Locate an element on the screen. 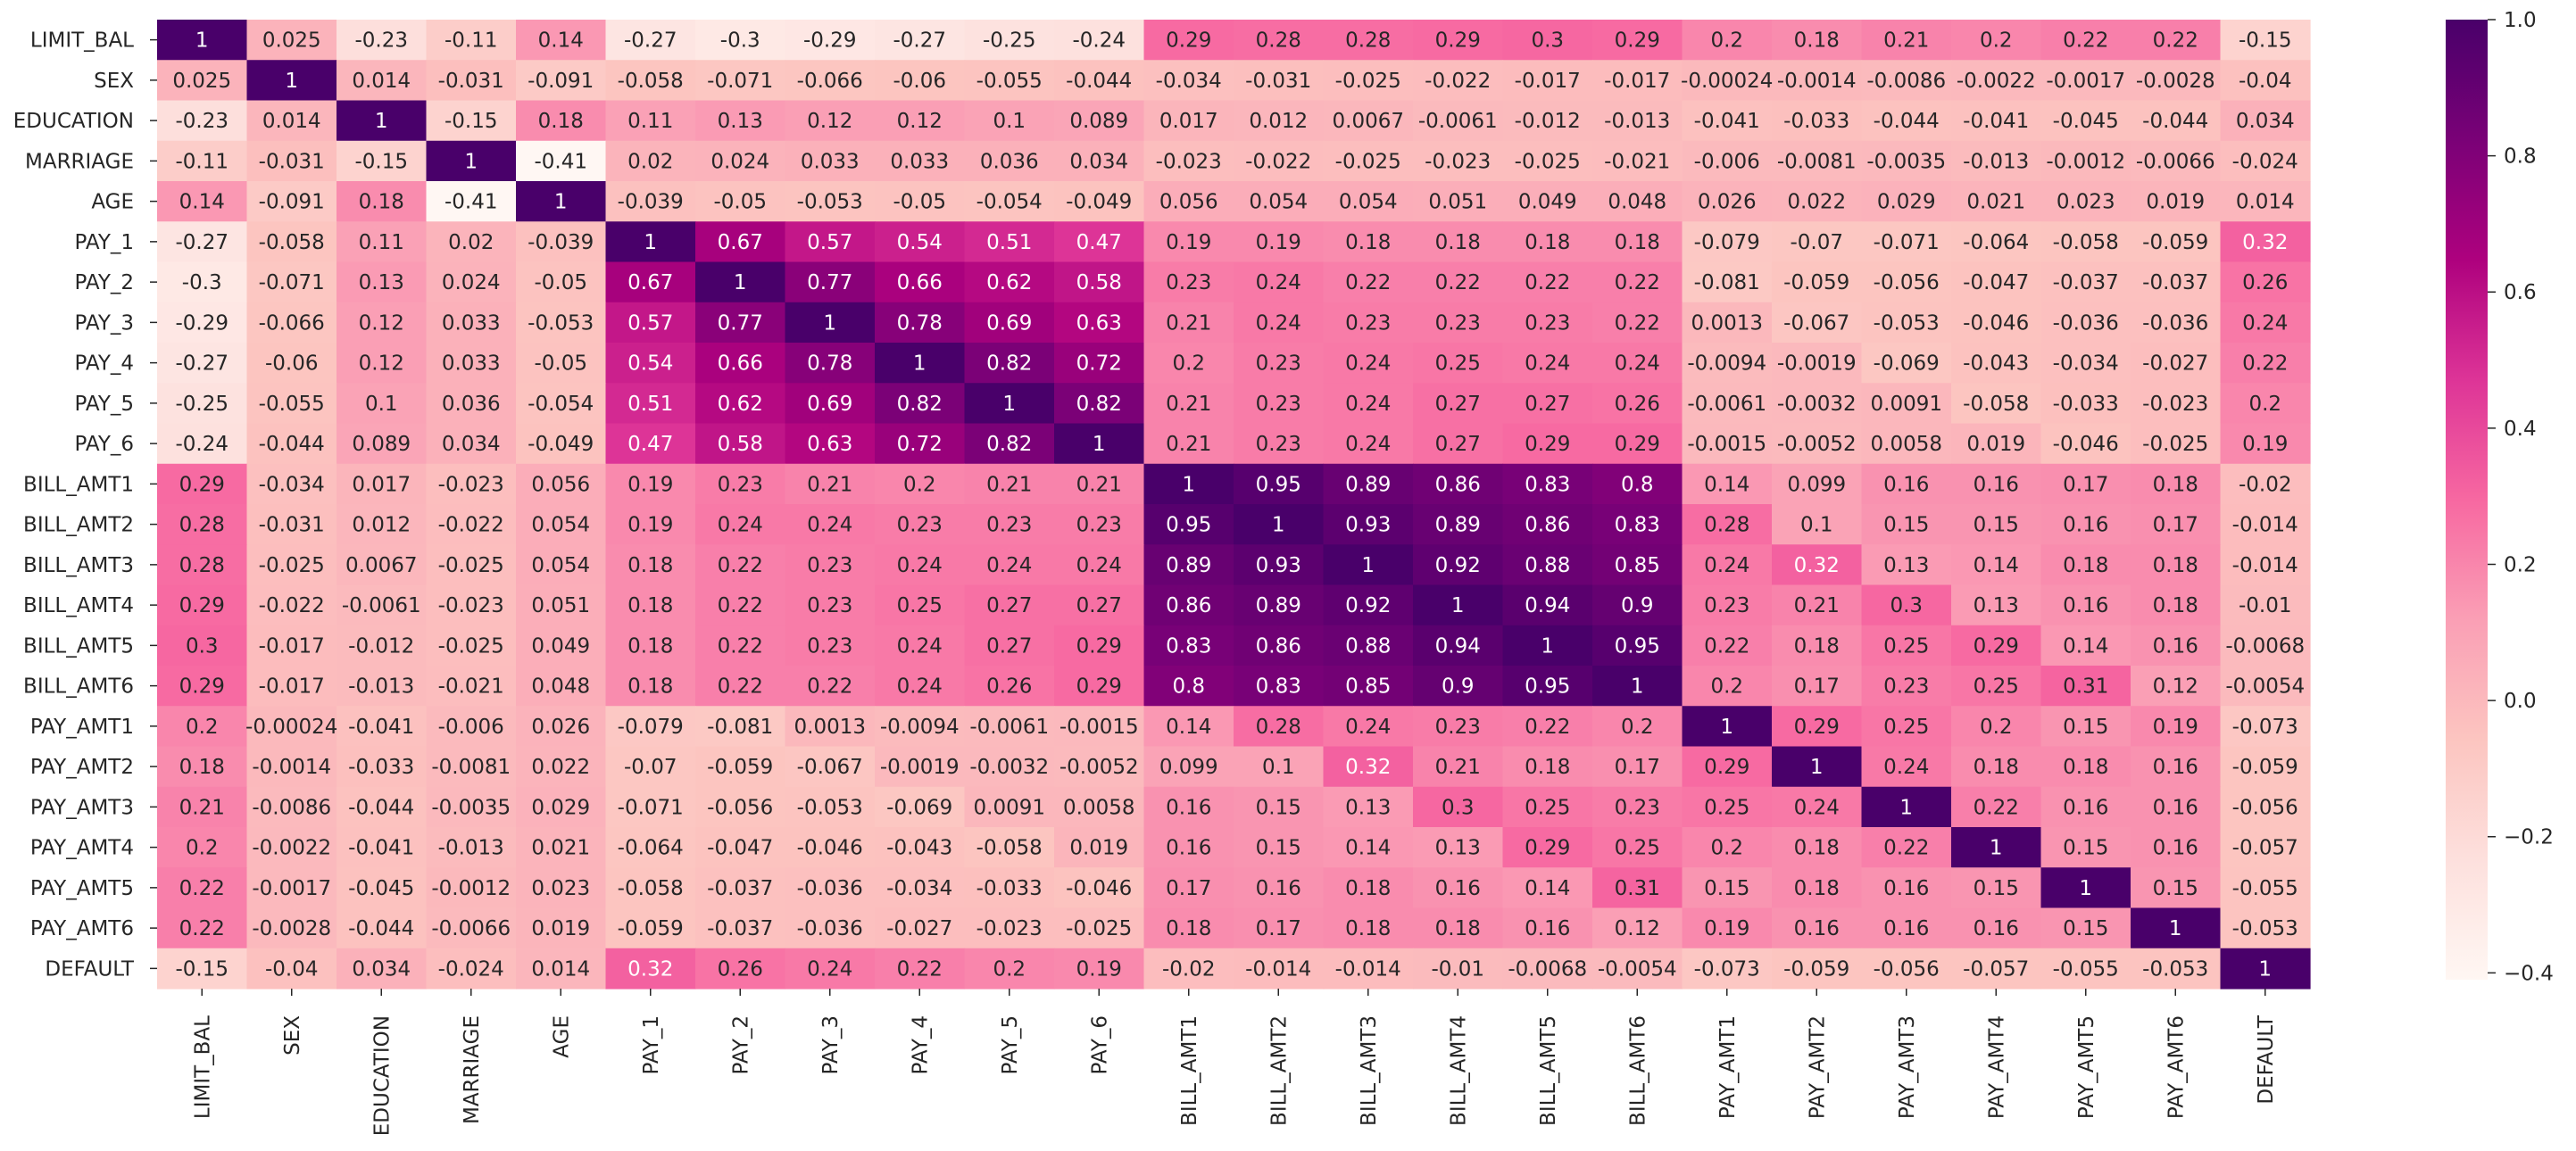  x-tick-label: BILL_AMT3 is located at coordinates (1369, 1070).